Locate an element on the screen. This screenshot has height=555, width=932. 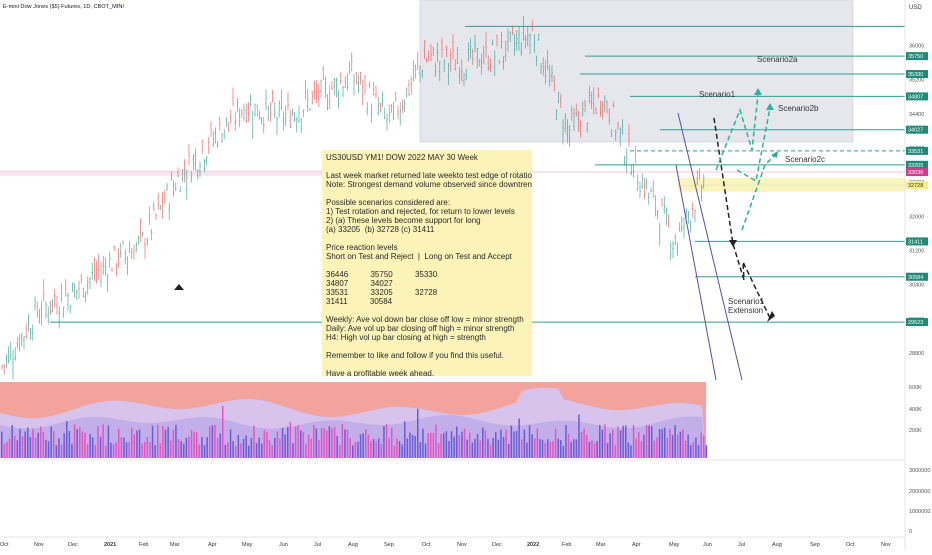
note-line is located at coordinates (427, 310).